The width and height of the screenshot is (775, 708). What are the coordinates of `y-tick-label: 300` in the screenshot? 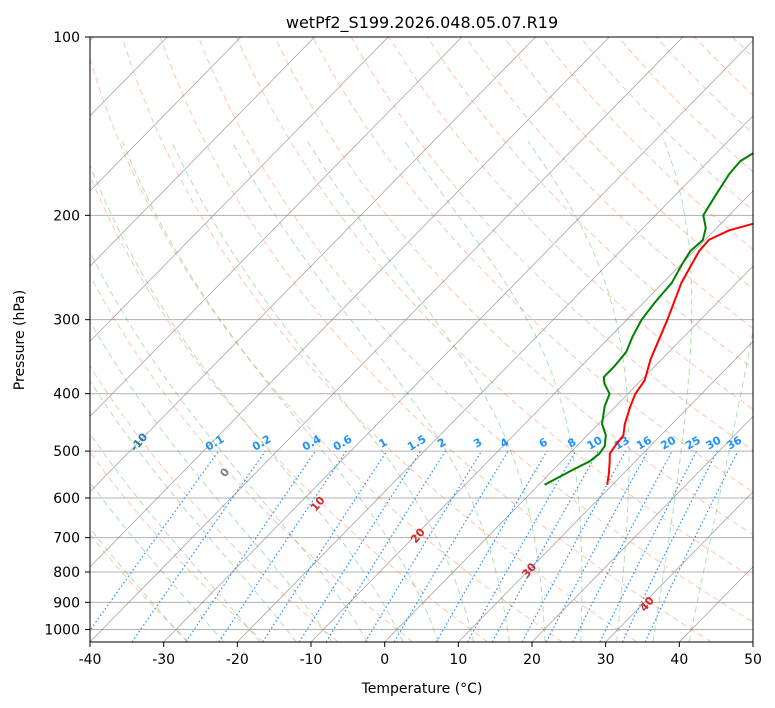 It's located at (66, 321).